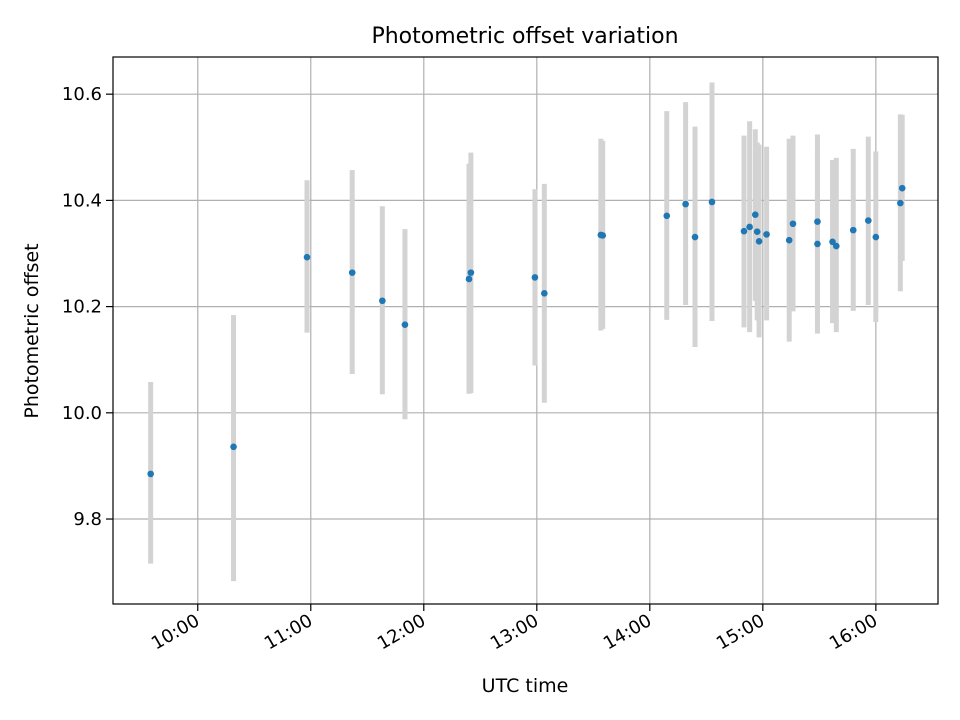 The width and height of the screenshot is (960, 720). I want to click on y-tick-label: 10.2, so click(82, 307).